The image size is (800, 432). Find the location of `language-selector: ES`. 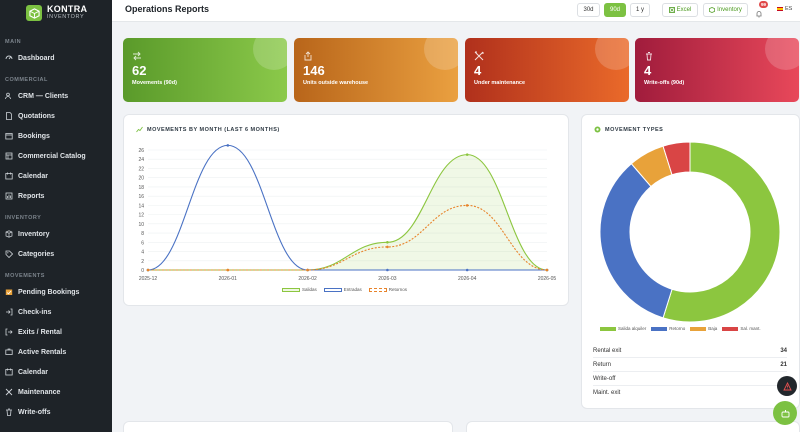

language-selector: ES is located at coordinates (784, 9).